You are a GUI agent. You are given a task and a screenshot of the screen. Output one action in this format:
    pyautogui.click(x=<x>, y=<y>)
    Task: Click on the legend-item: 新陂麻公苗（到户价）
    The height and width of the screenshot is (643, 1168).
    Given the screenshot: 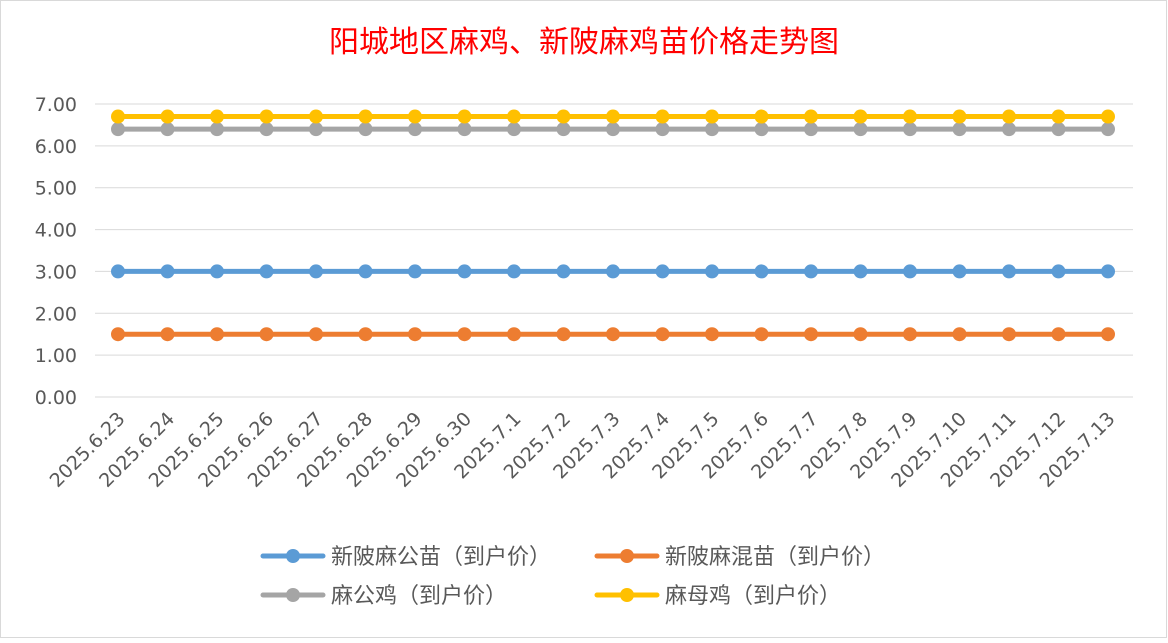 What is the action you would take?
    pyautogui.click(x=405, y=557)
    